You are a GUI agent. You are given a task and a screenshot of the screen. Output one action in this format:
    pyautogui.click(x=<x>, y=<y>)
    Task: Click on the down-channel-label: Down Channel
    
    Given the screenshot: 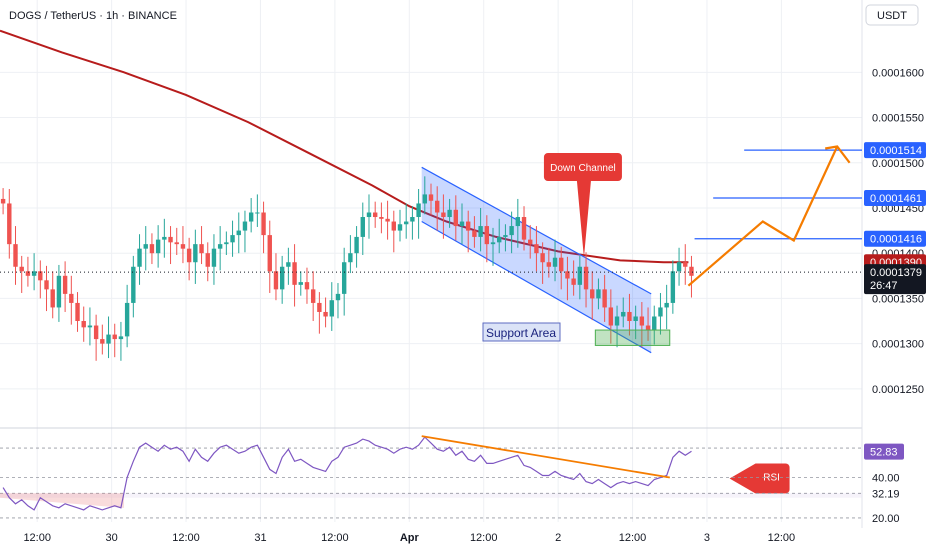 What is the action you would take?
    pyautogui.click(x=583, y=168)
    